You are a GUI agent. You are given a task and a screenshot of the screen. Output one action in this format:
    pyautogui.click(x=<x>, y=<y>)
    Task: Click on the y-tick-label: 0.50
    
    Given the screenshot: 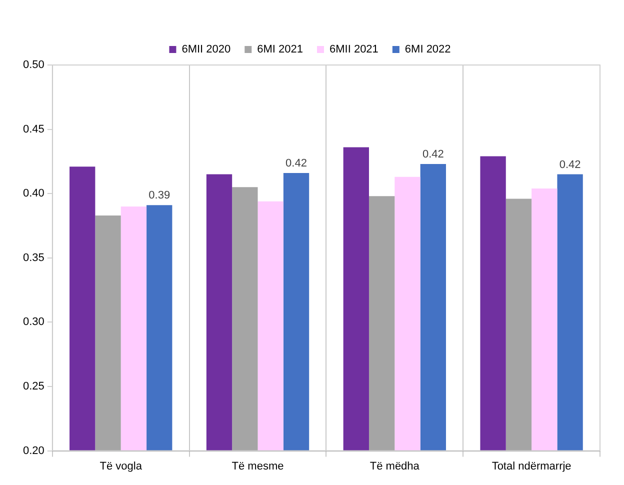 What is the action you would take?
    pyautogui.click(x=33, y=65)
    